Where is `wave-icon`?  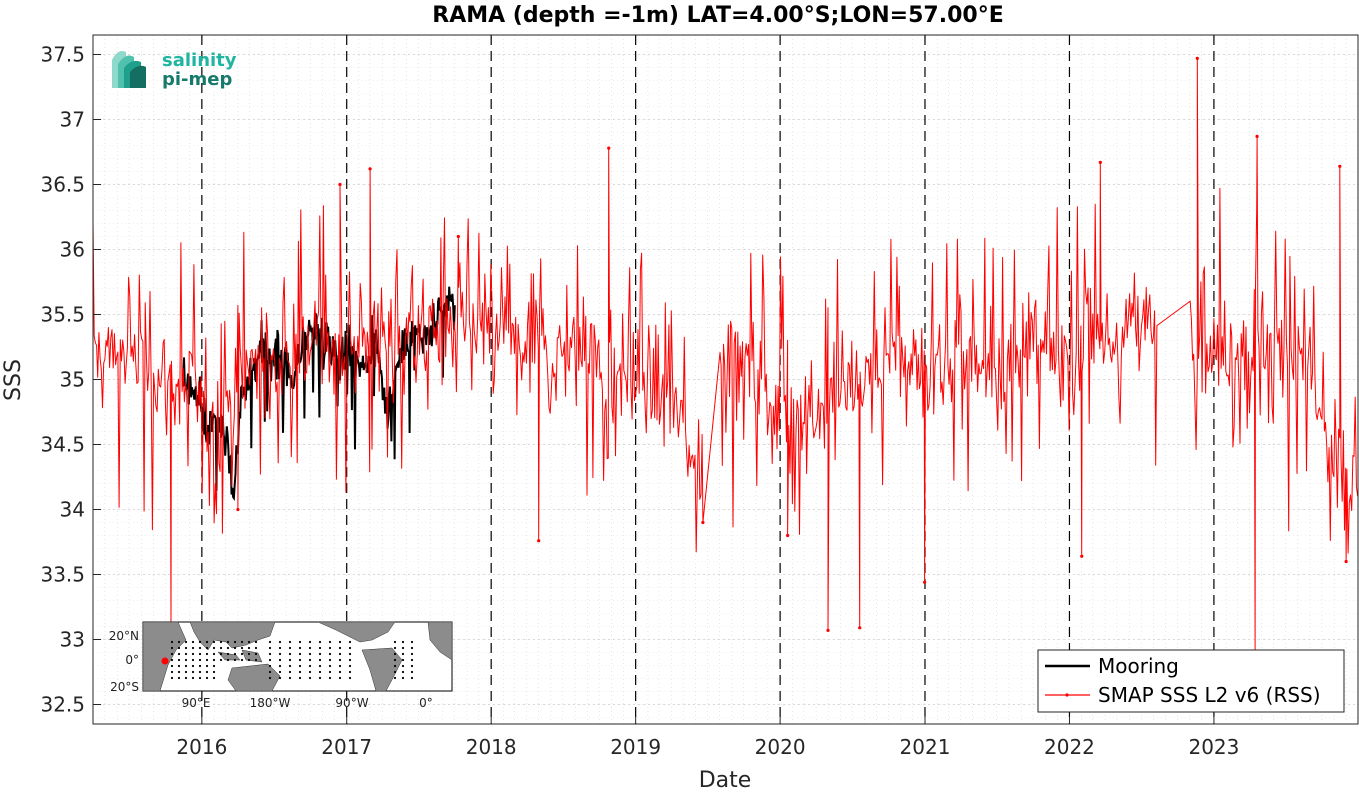 wave-icon is located at coordinates (129, 69).